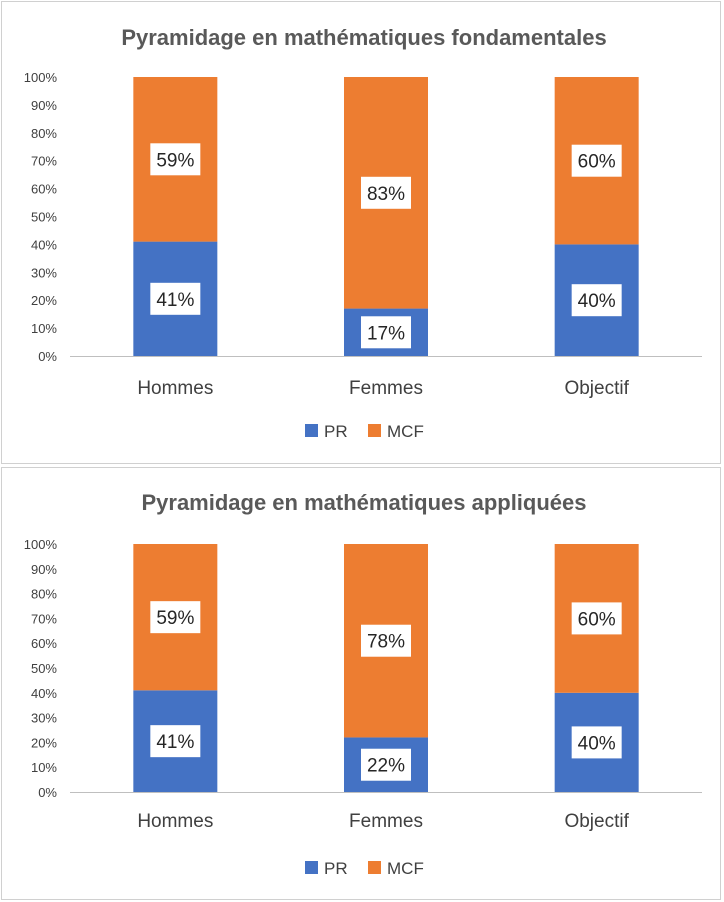 This screenshot has height=902, width=724. Describe the element at coordinates (363, 502) in the screenshot. I see `chart-title: Pyramidage en mathématiques appliquées` at that location.